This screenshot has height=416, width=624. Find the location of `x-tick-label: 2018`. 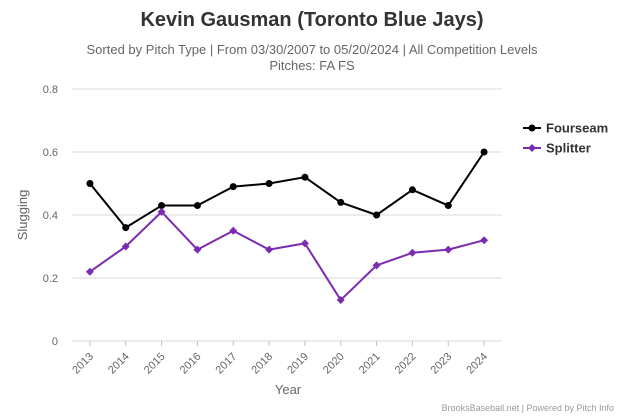

x-tick-label: 2018 is located at coordinates (262, 364).